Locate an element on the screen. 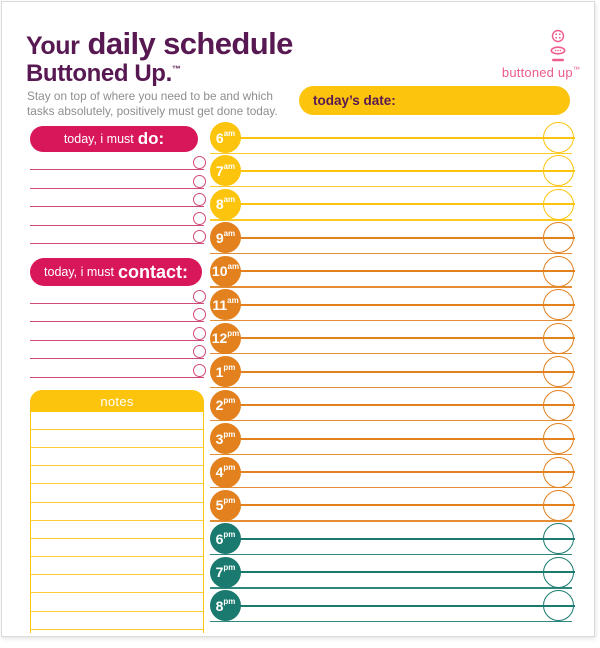  logo-button-stack is located at coordinates (558, 45).